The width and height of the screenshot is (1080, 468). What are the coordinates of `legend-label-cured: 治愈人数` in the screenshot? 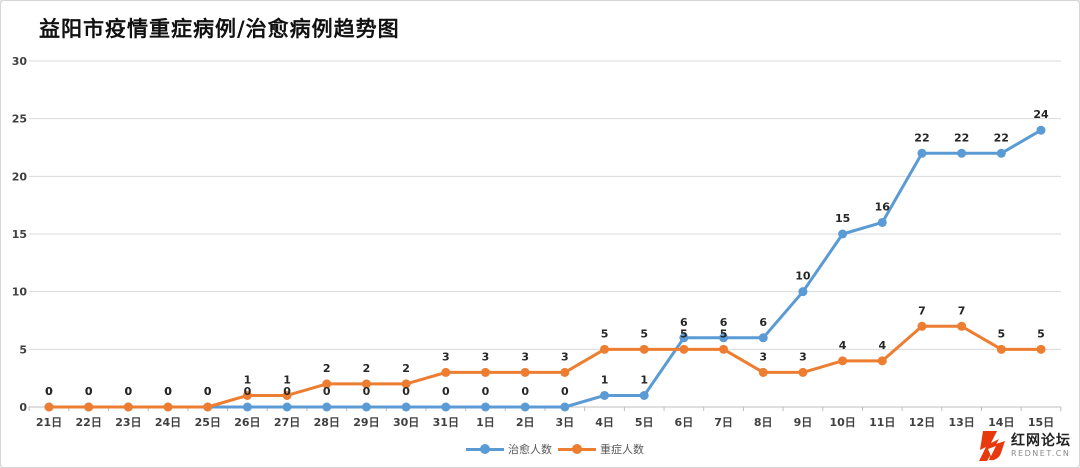 It's located at (530, 449).